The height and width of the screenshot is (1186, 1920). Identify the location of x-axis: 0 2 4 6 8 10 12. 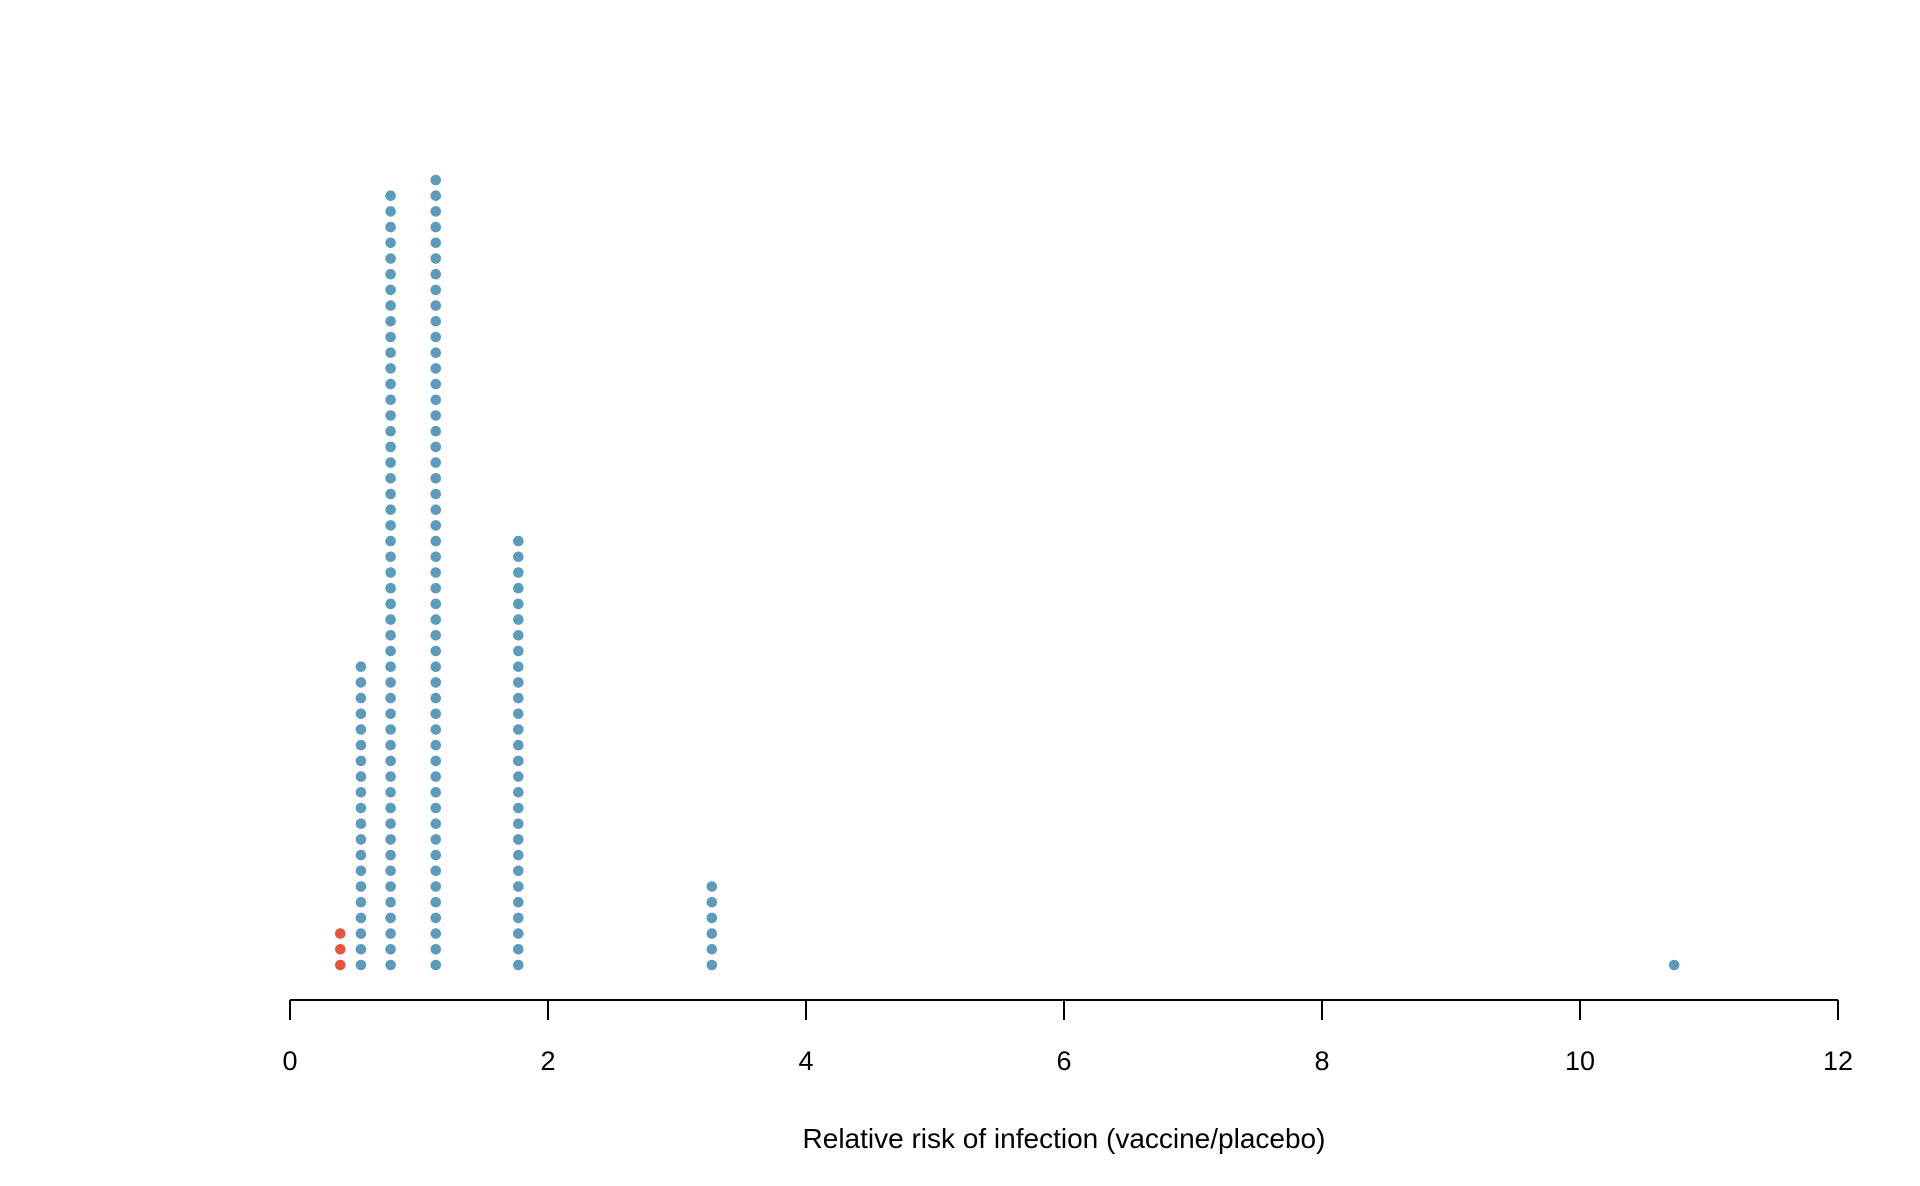
(1067, 1037).